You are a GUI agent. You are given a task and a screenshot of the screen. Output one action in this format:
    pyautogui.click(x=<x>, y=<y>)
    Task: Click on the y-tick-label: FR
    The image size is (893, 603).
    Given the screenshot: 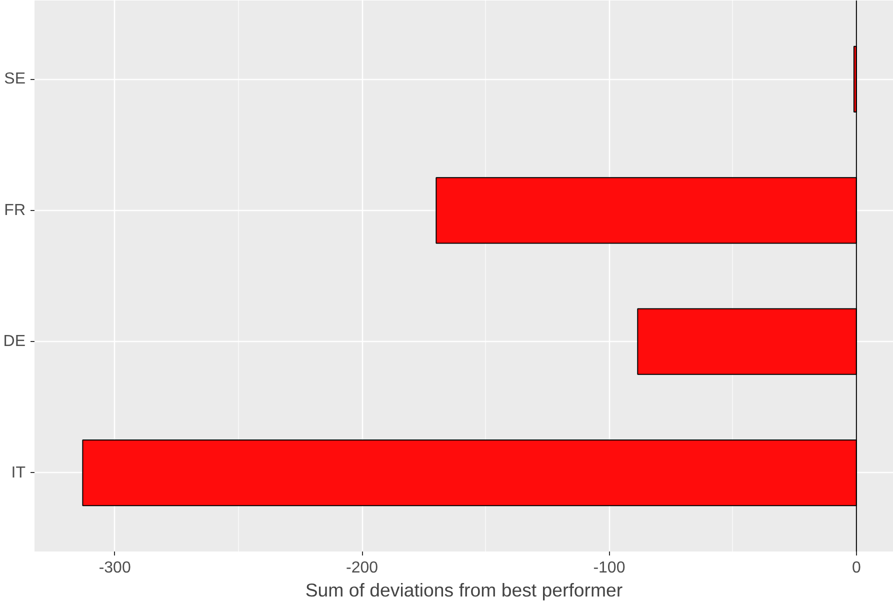 What is the action you would take?
    pyautogui.click(x=15, y=210)
    